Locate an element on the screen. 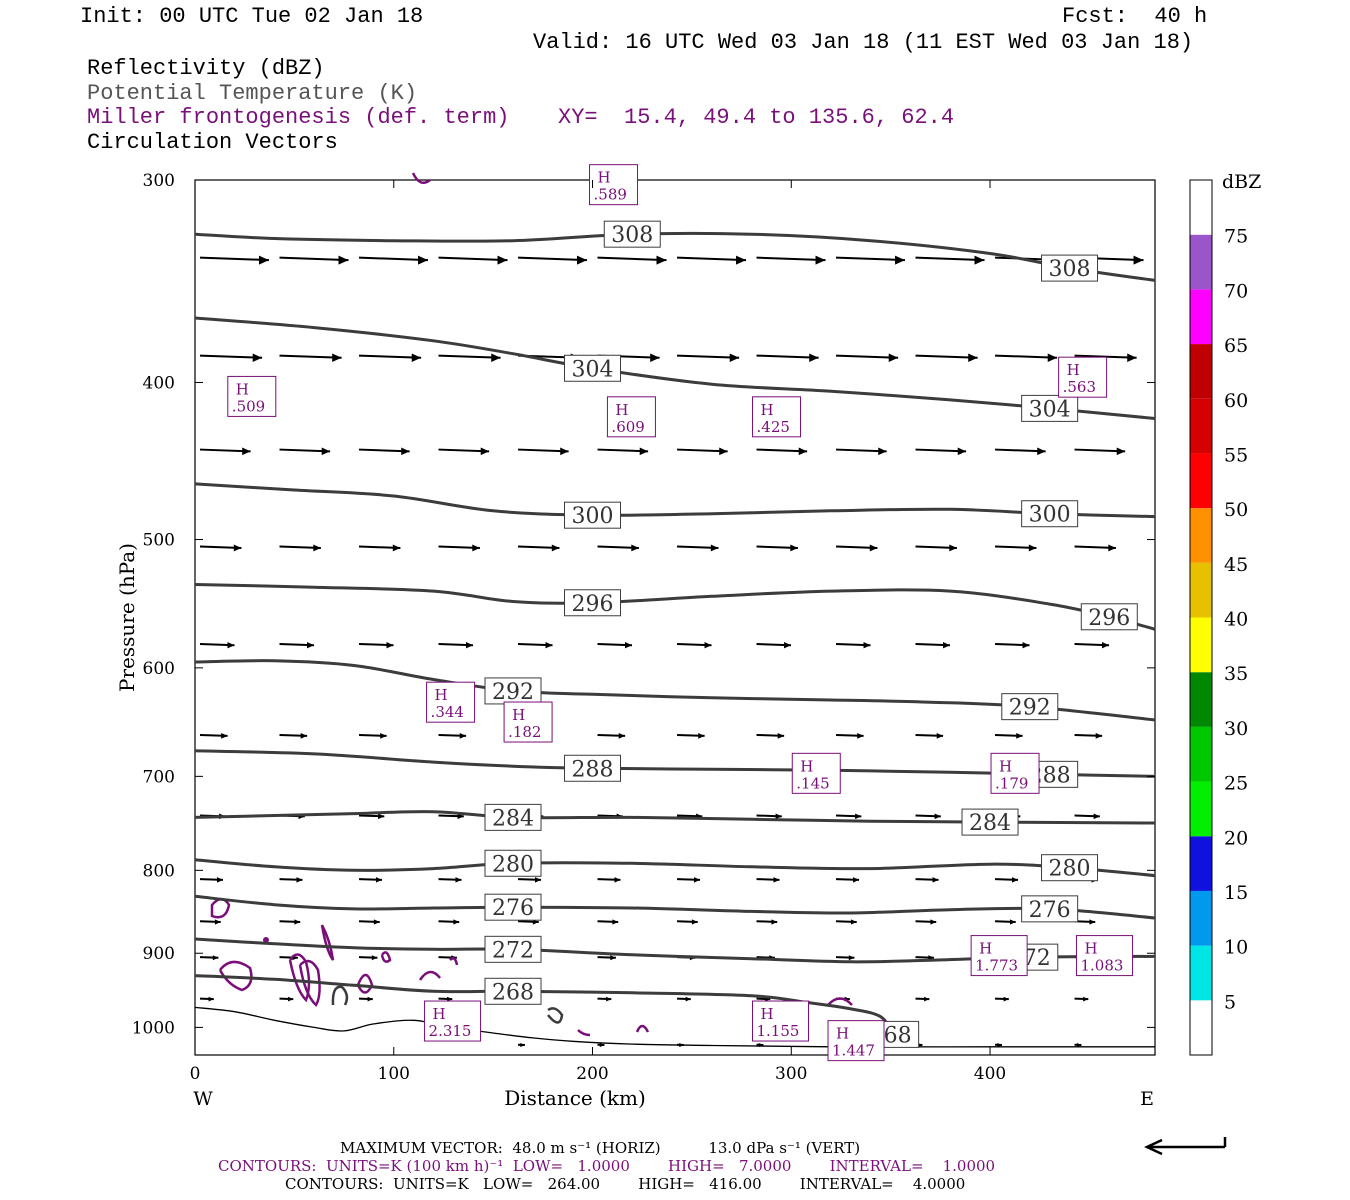 This screenshot has height=1200, width=1350. fronto-max-label: H.145 is located at coordinates (816, 773).